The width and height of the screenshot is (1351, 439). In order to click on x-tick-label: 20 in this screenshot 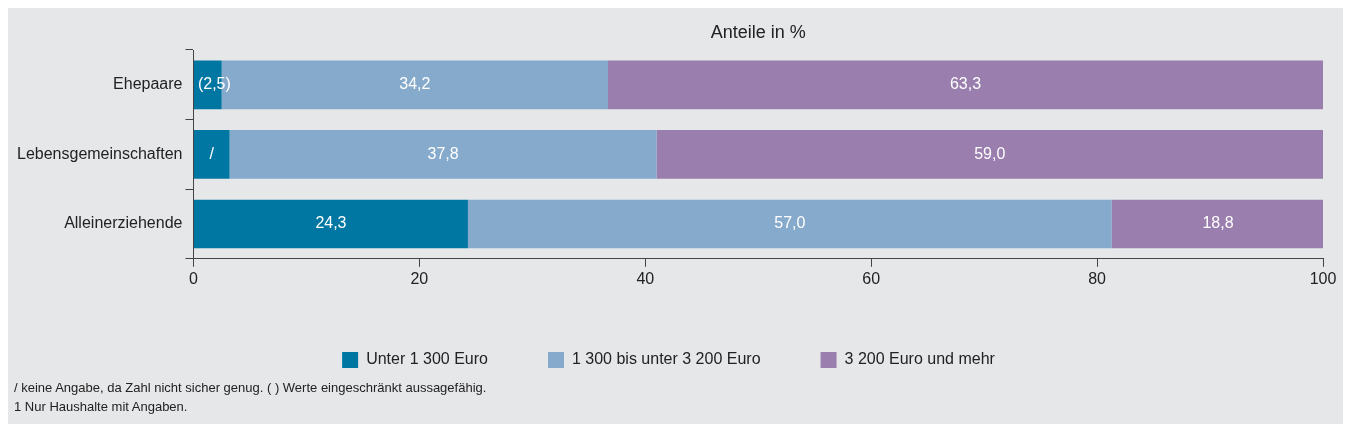, I will do `click(419, 278)`.